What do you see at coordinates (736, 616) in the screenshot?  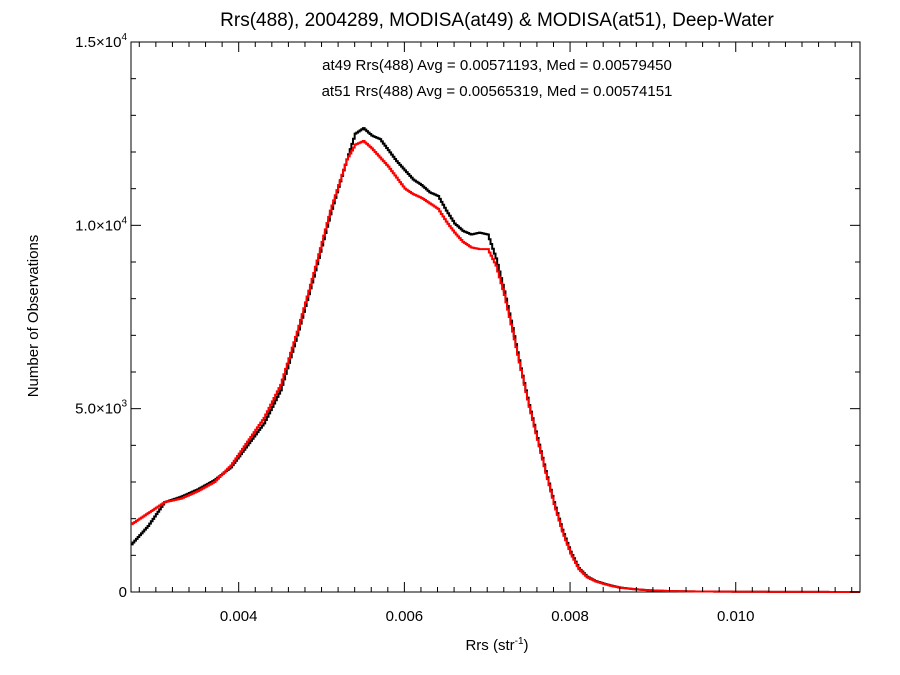 I see `x-tick-label: 0.010` at bounding box center [736, 616].